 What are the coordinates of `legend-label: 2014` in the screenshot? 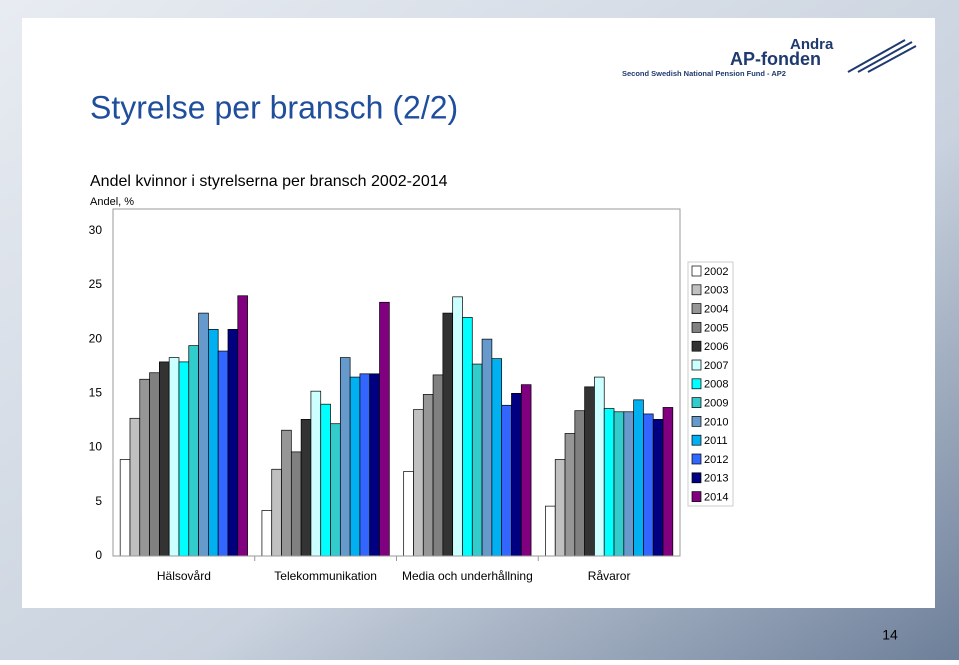 It's located at (716, 498).